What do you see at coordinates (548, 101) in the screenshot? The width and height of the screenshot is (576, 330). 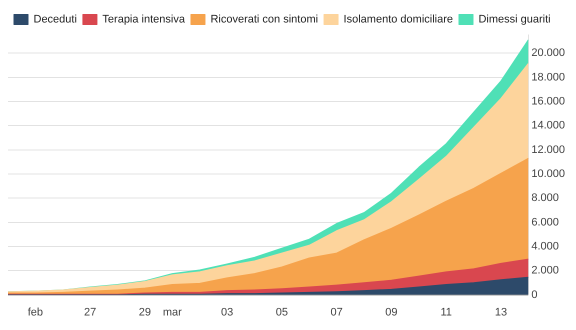 I see `y-tick-label: 16.000` at bounding box center [548, 101].